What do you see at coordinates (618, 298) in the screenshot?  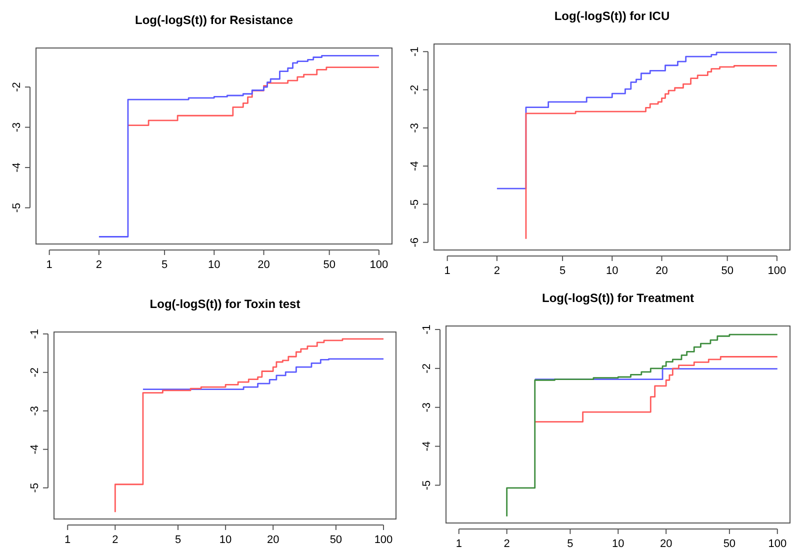 I see `chart-title: Log(-logS(t)) for Treatment` at bounding box center [618, 298].